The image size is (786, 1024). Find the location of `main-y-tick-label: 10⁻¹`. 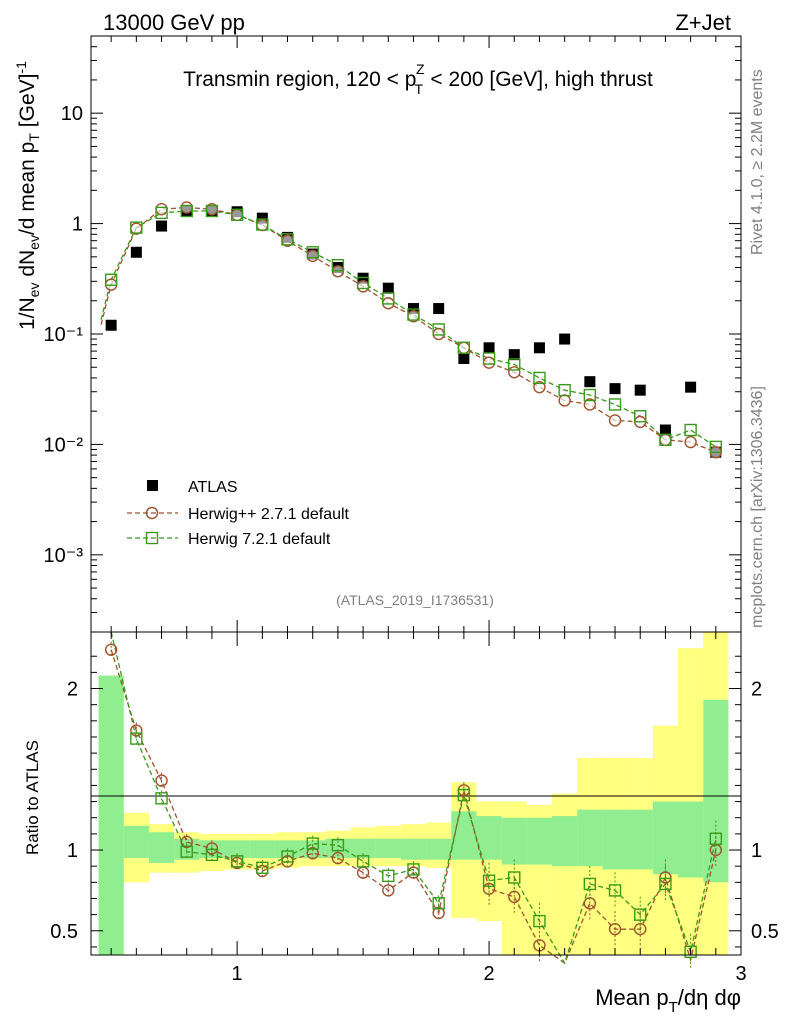

main-y-tick-label: 10⁻¹ is located at coordinates (64, 335).